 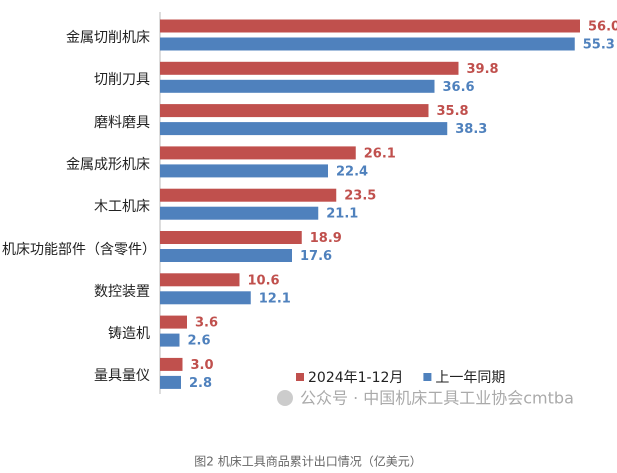 I want to click on value-label: 23.5, so click(x=360, y=196).